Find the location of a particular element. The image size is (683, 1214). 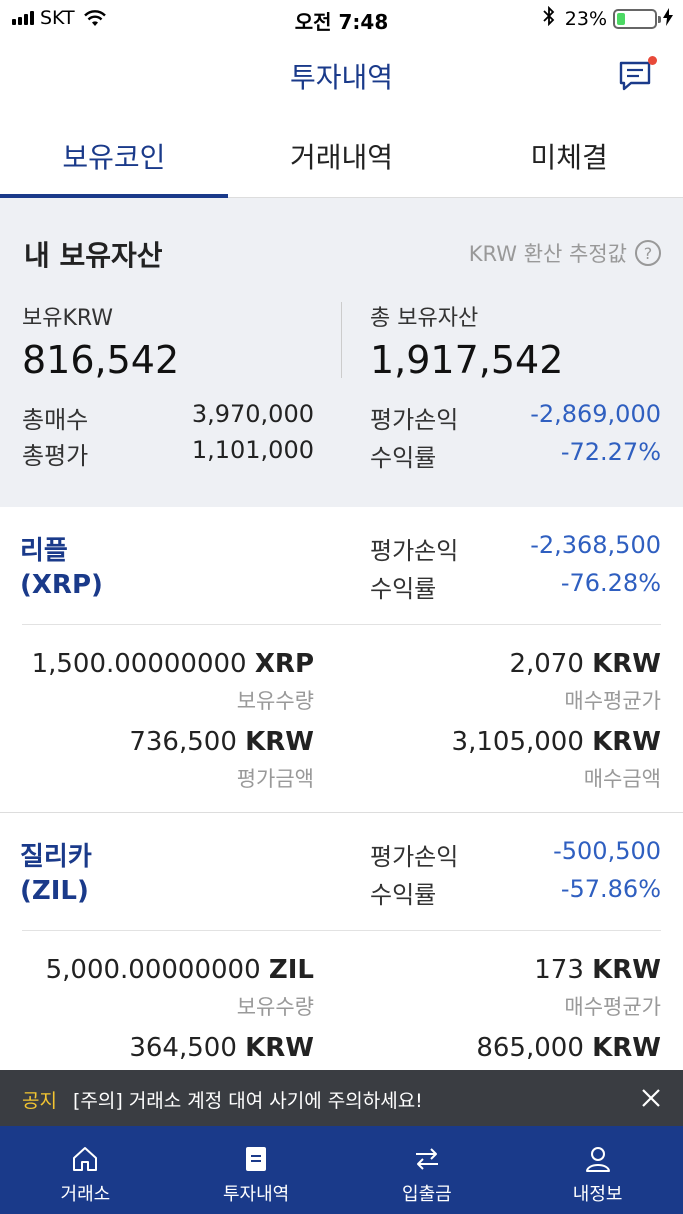

eval-amount: 736,500 KRW is located at coordinates (221, 742).